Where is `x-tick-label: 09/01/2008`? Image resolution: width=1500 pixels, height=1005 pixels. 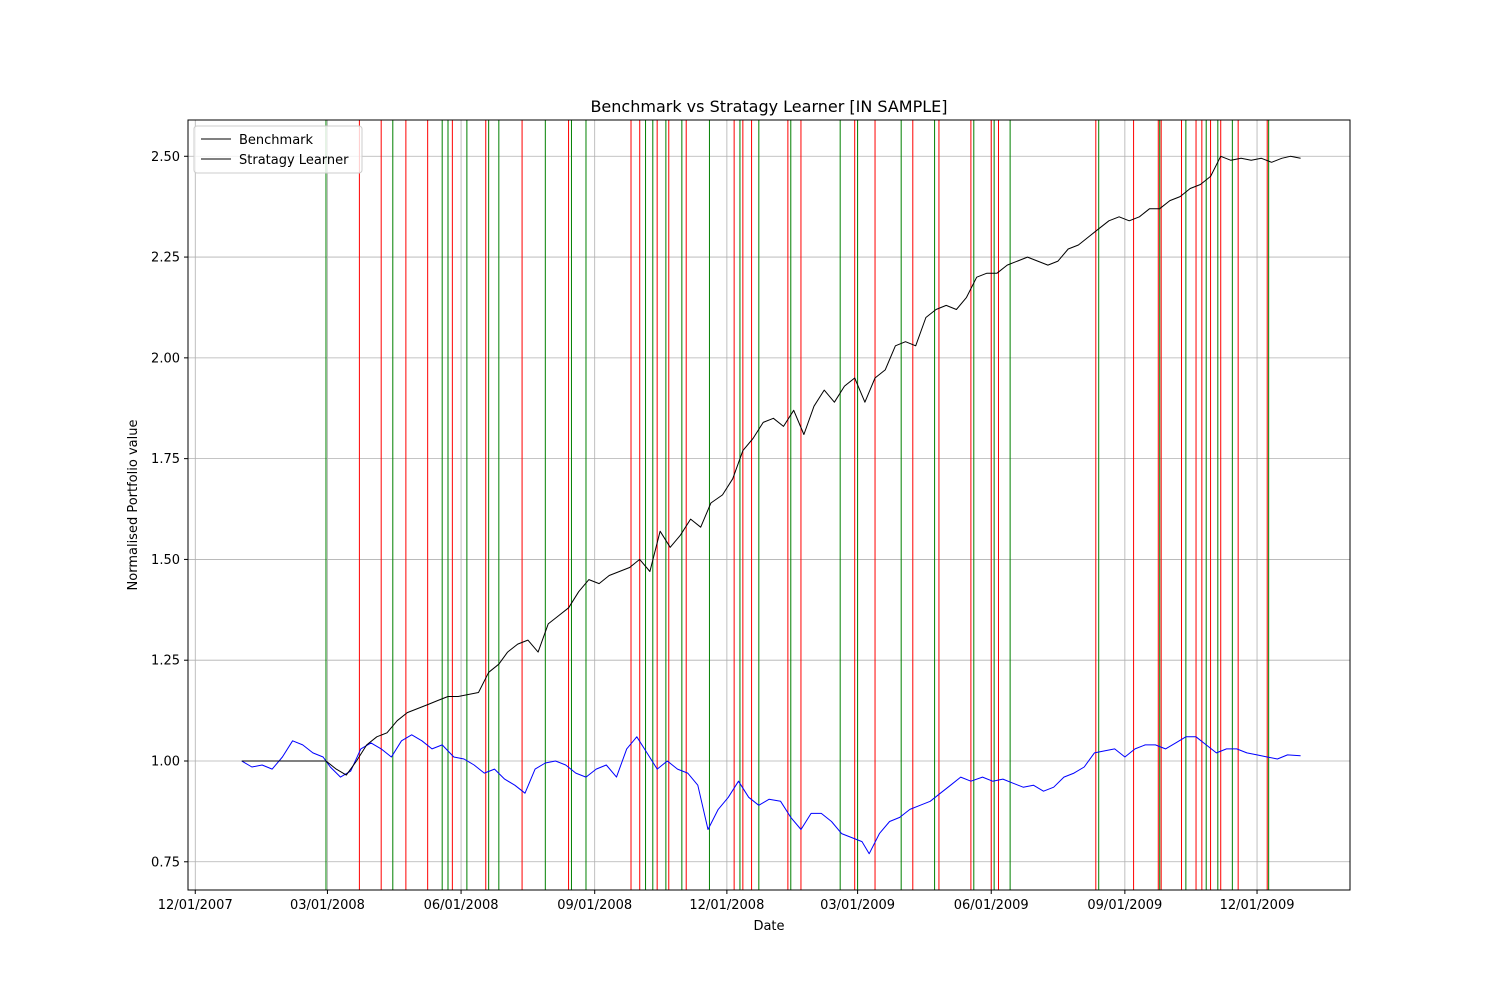 x-tick-label: 09/01/2008 is located at coordinates (594, 905).